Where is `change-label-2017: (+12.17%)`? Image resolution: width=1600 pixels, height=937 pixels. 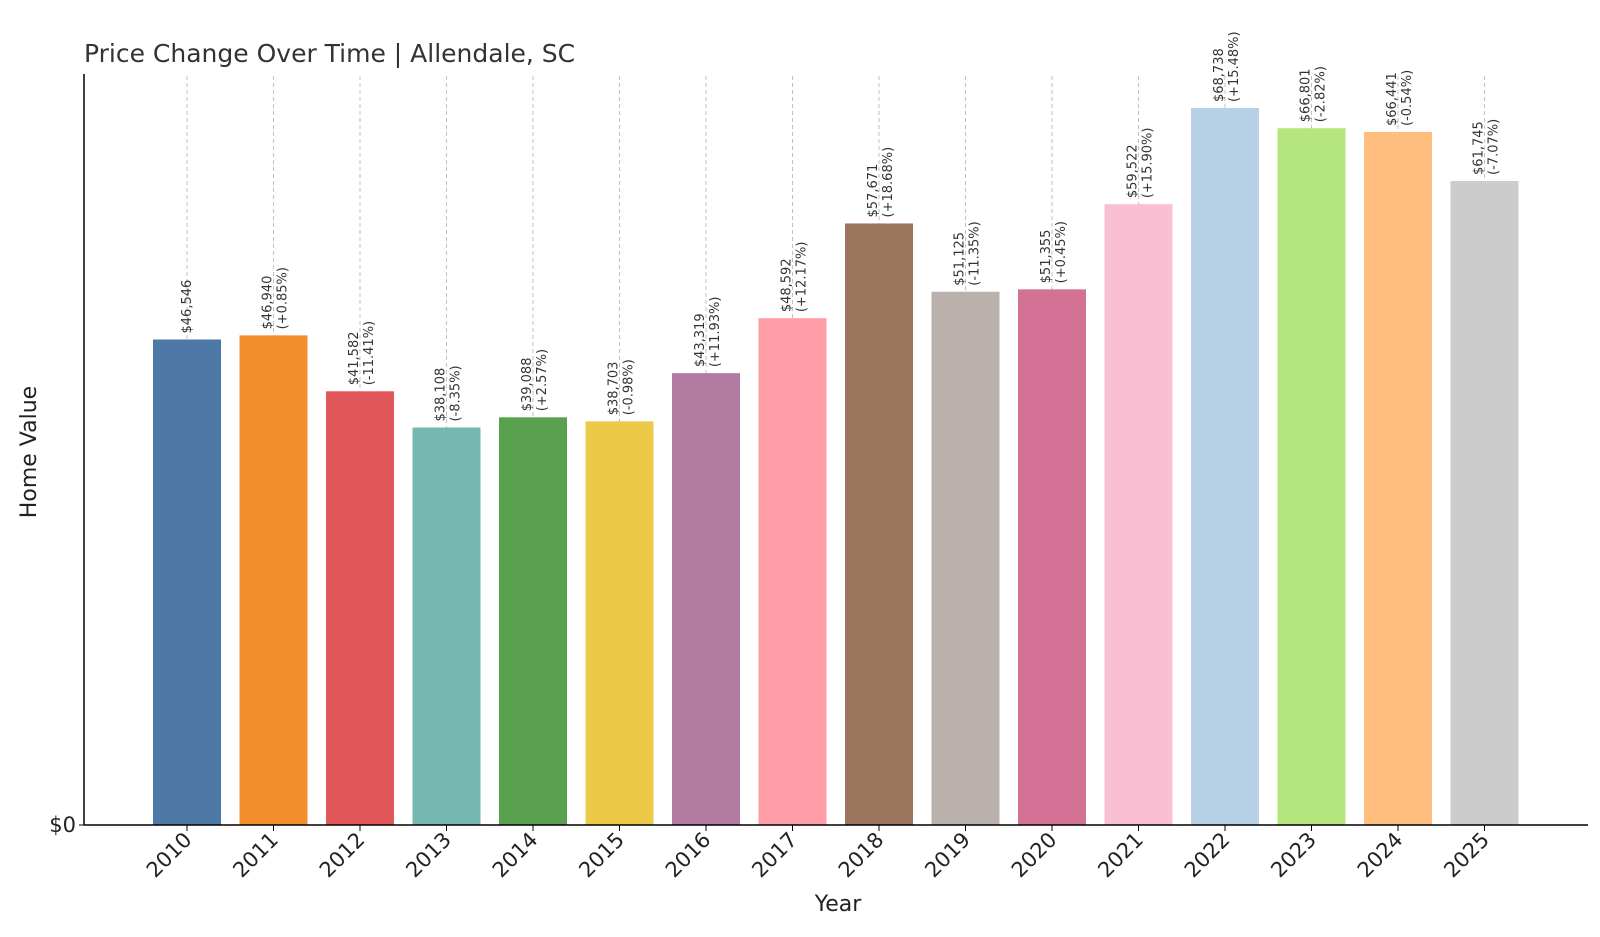
change-label-2017: (+12.17%) is located at coordinates (802, 277).